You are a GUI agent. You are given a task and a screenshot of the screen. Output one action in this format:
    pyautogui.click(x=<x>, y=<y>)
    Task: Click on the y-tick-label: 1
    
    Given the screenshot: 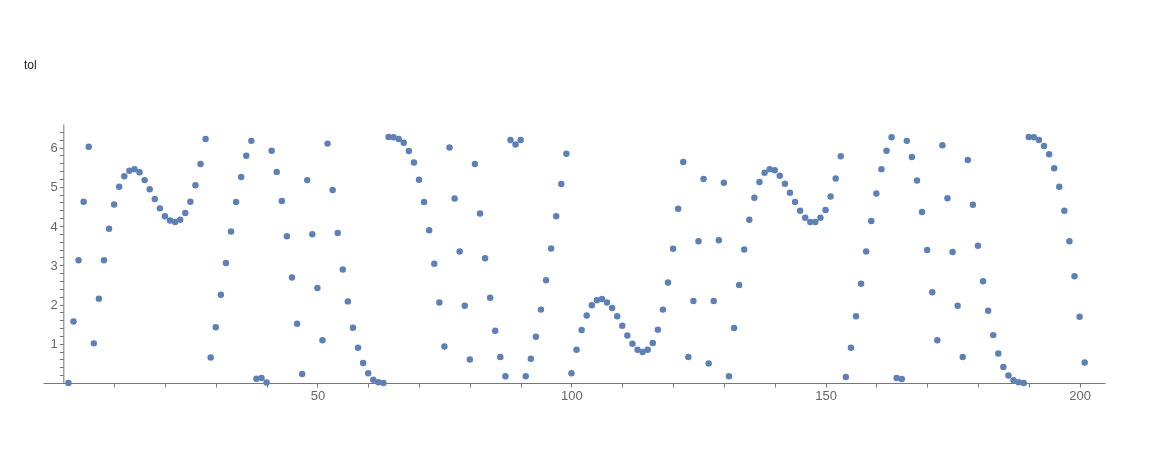 What is the action you would take?
    pyautogui.click(x=54, y=344)
    